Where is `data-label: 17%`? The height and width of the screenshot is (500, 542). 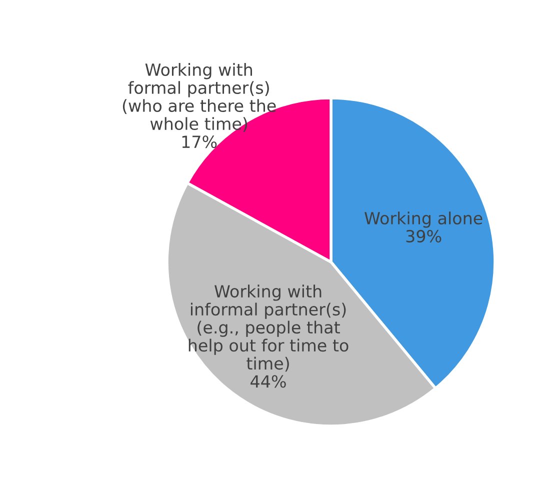
data-label: 17% is located at coordinates (199, 141).